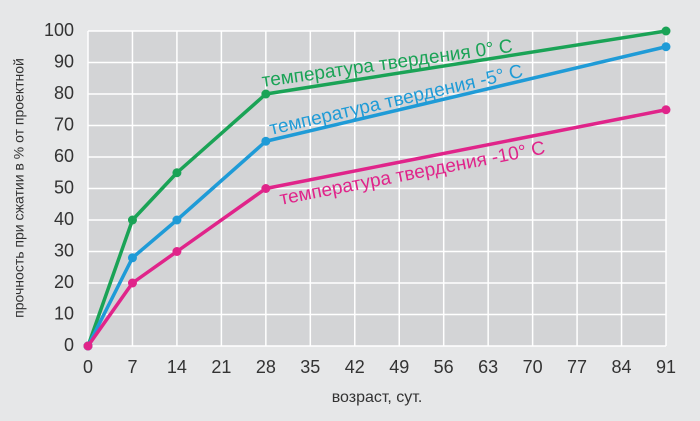  I want to click on y-axis-label: прочность при сжатии в % от проектной, so click(19, 188).